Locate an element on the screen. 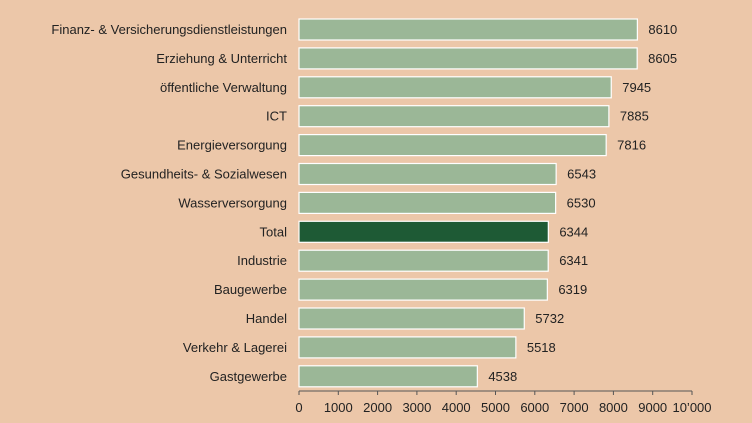 This screenshot has height=423, width=752. value-label: 6341 is located at coordinates (573, 260).